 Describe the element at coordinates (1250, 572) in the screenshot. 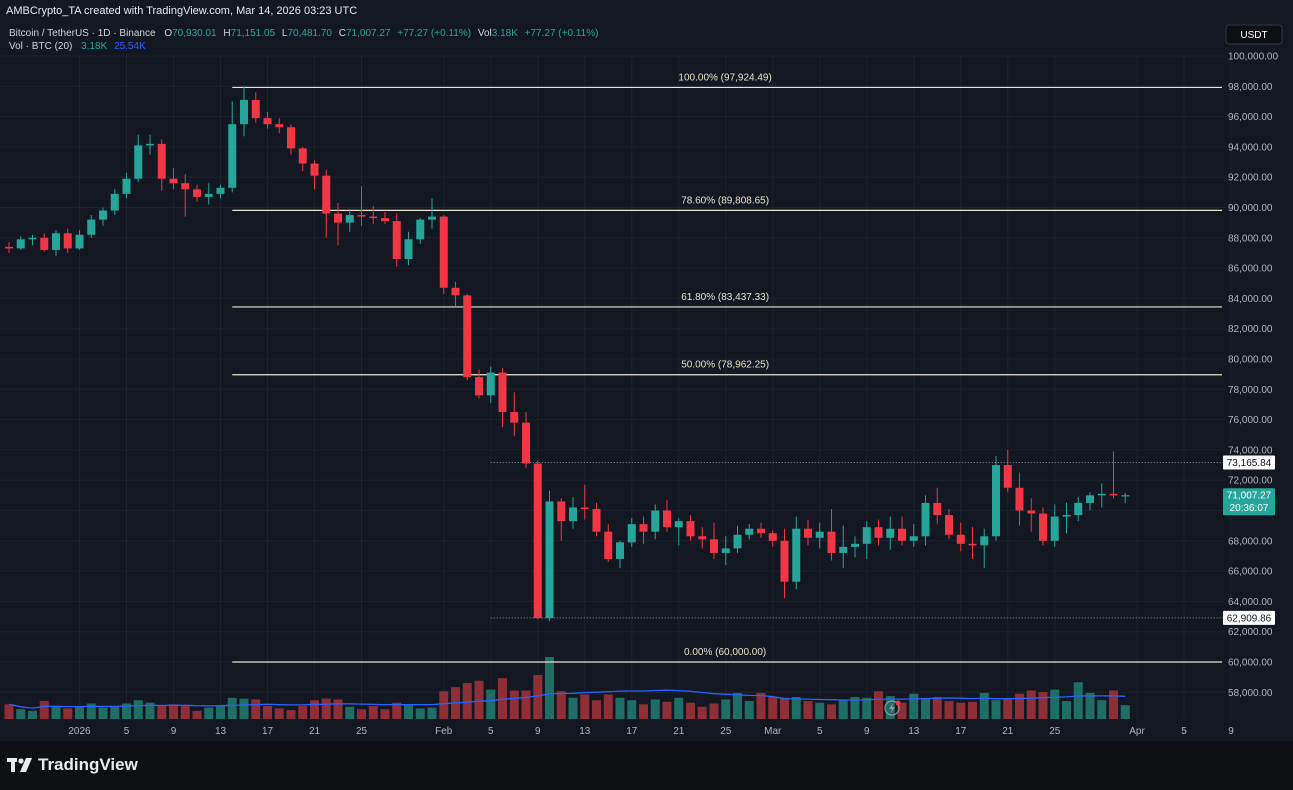

I see `y-tick-label: 66,000.00` at that location.